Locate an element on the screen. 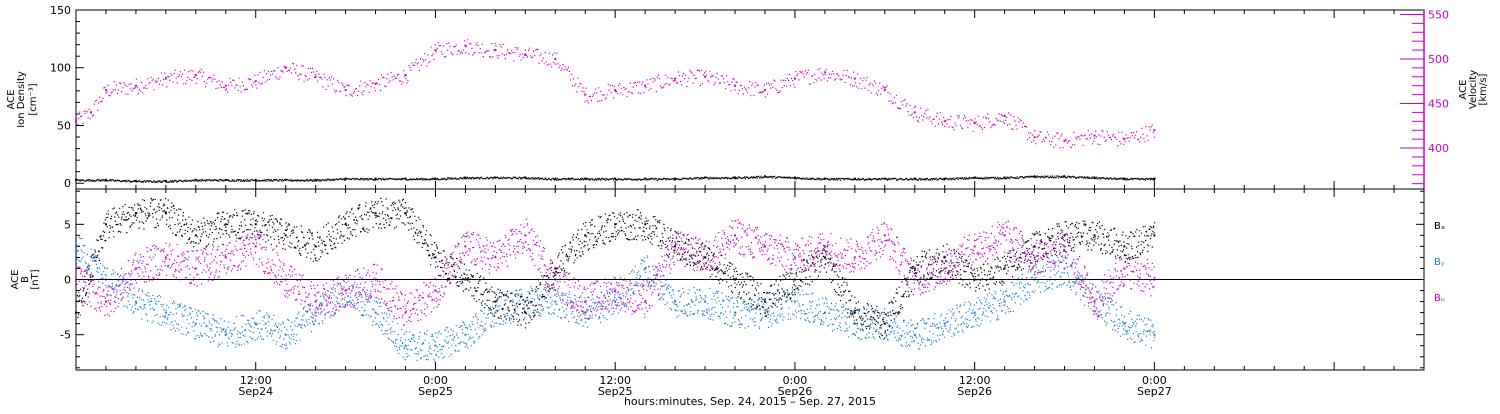 The image size is (1500, 414). axis-title-line: Ion Density is located at coordinates (21, 99).